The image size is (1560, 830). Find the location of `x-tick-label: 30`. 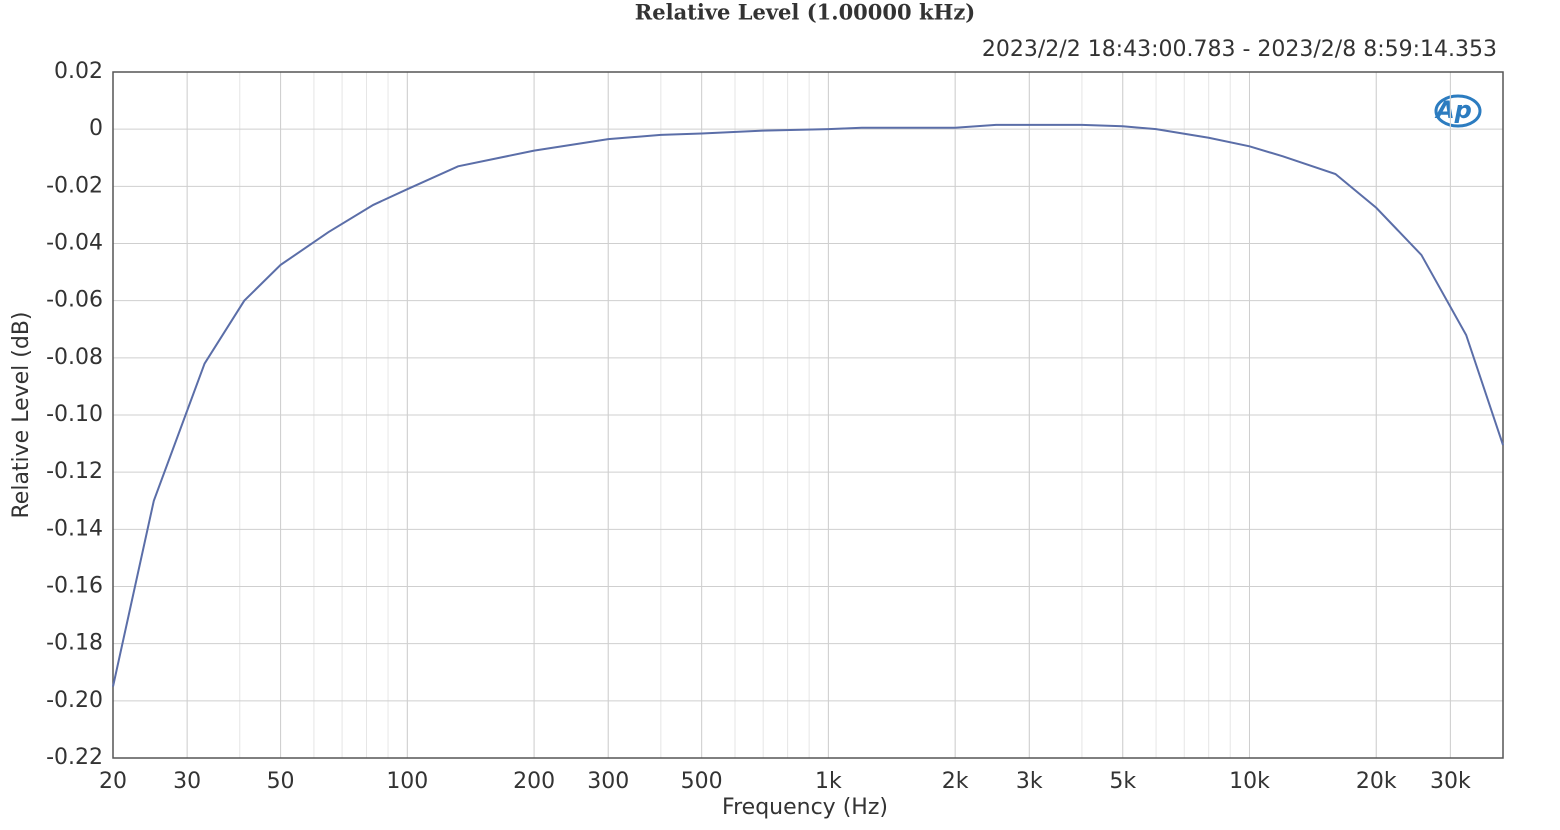

x-tick-label: 30 is located at coordinates (187, 781).